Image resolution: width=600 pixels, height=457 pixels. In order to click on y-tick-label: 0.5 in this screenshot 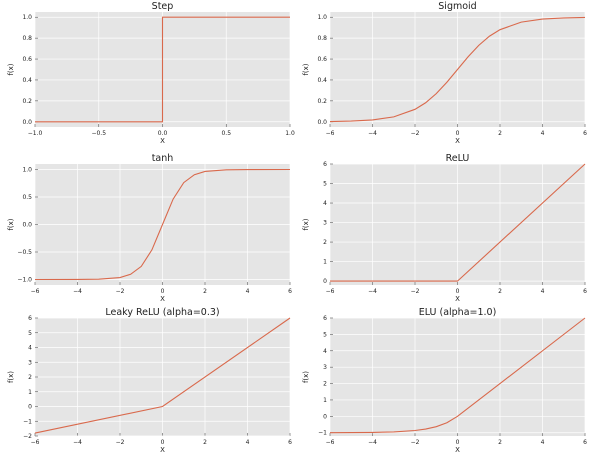, I will do `click(27, 197)`.